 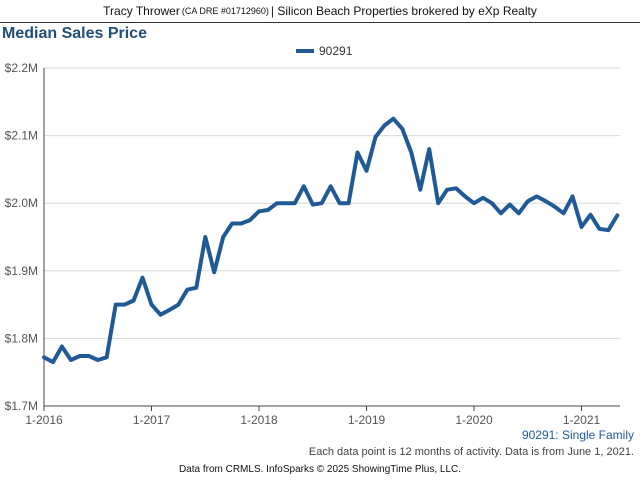 I want to click on x-tick-label: 1-2017, so click(x=152, y=420).